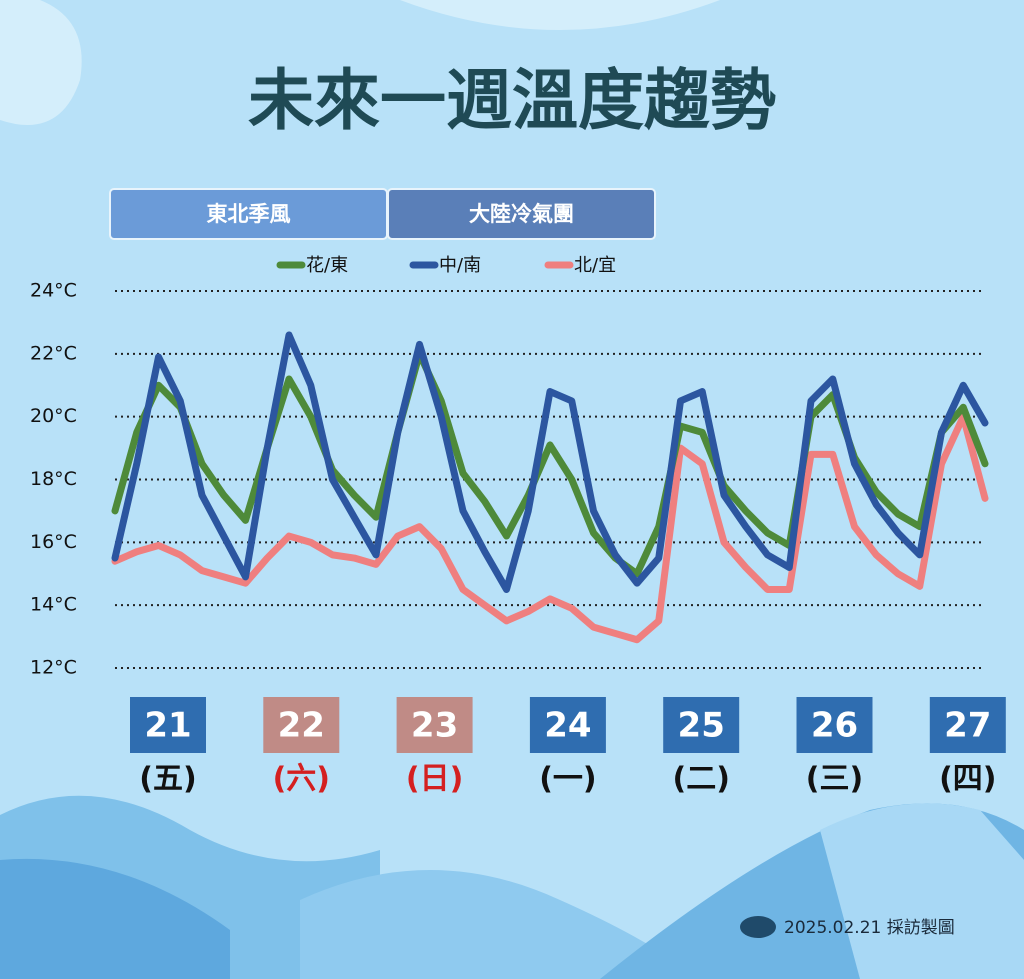  I want to click on y-tick-label: 16°C, so click(53, 542).